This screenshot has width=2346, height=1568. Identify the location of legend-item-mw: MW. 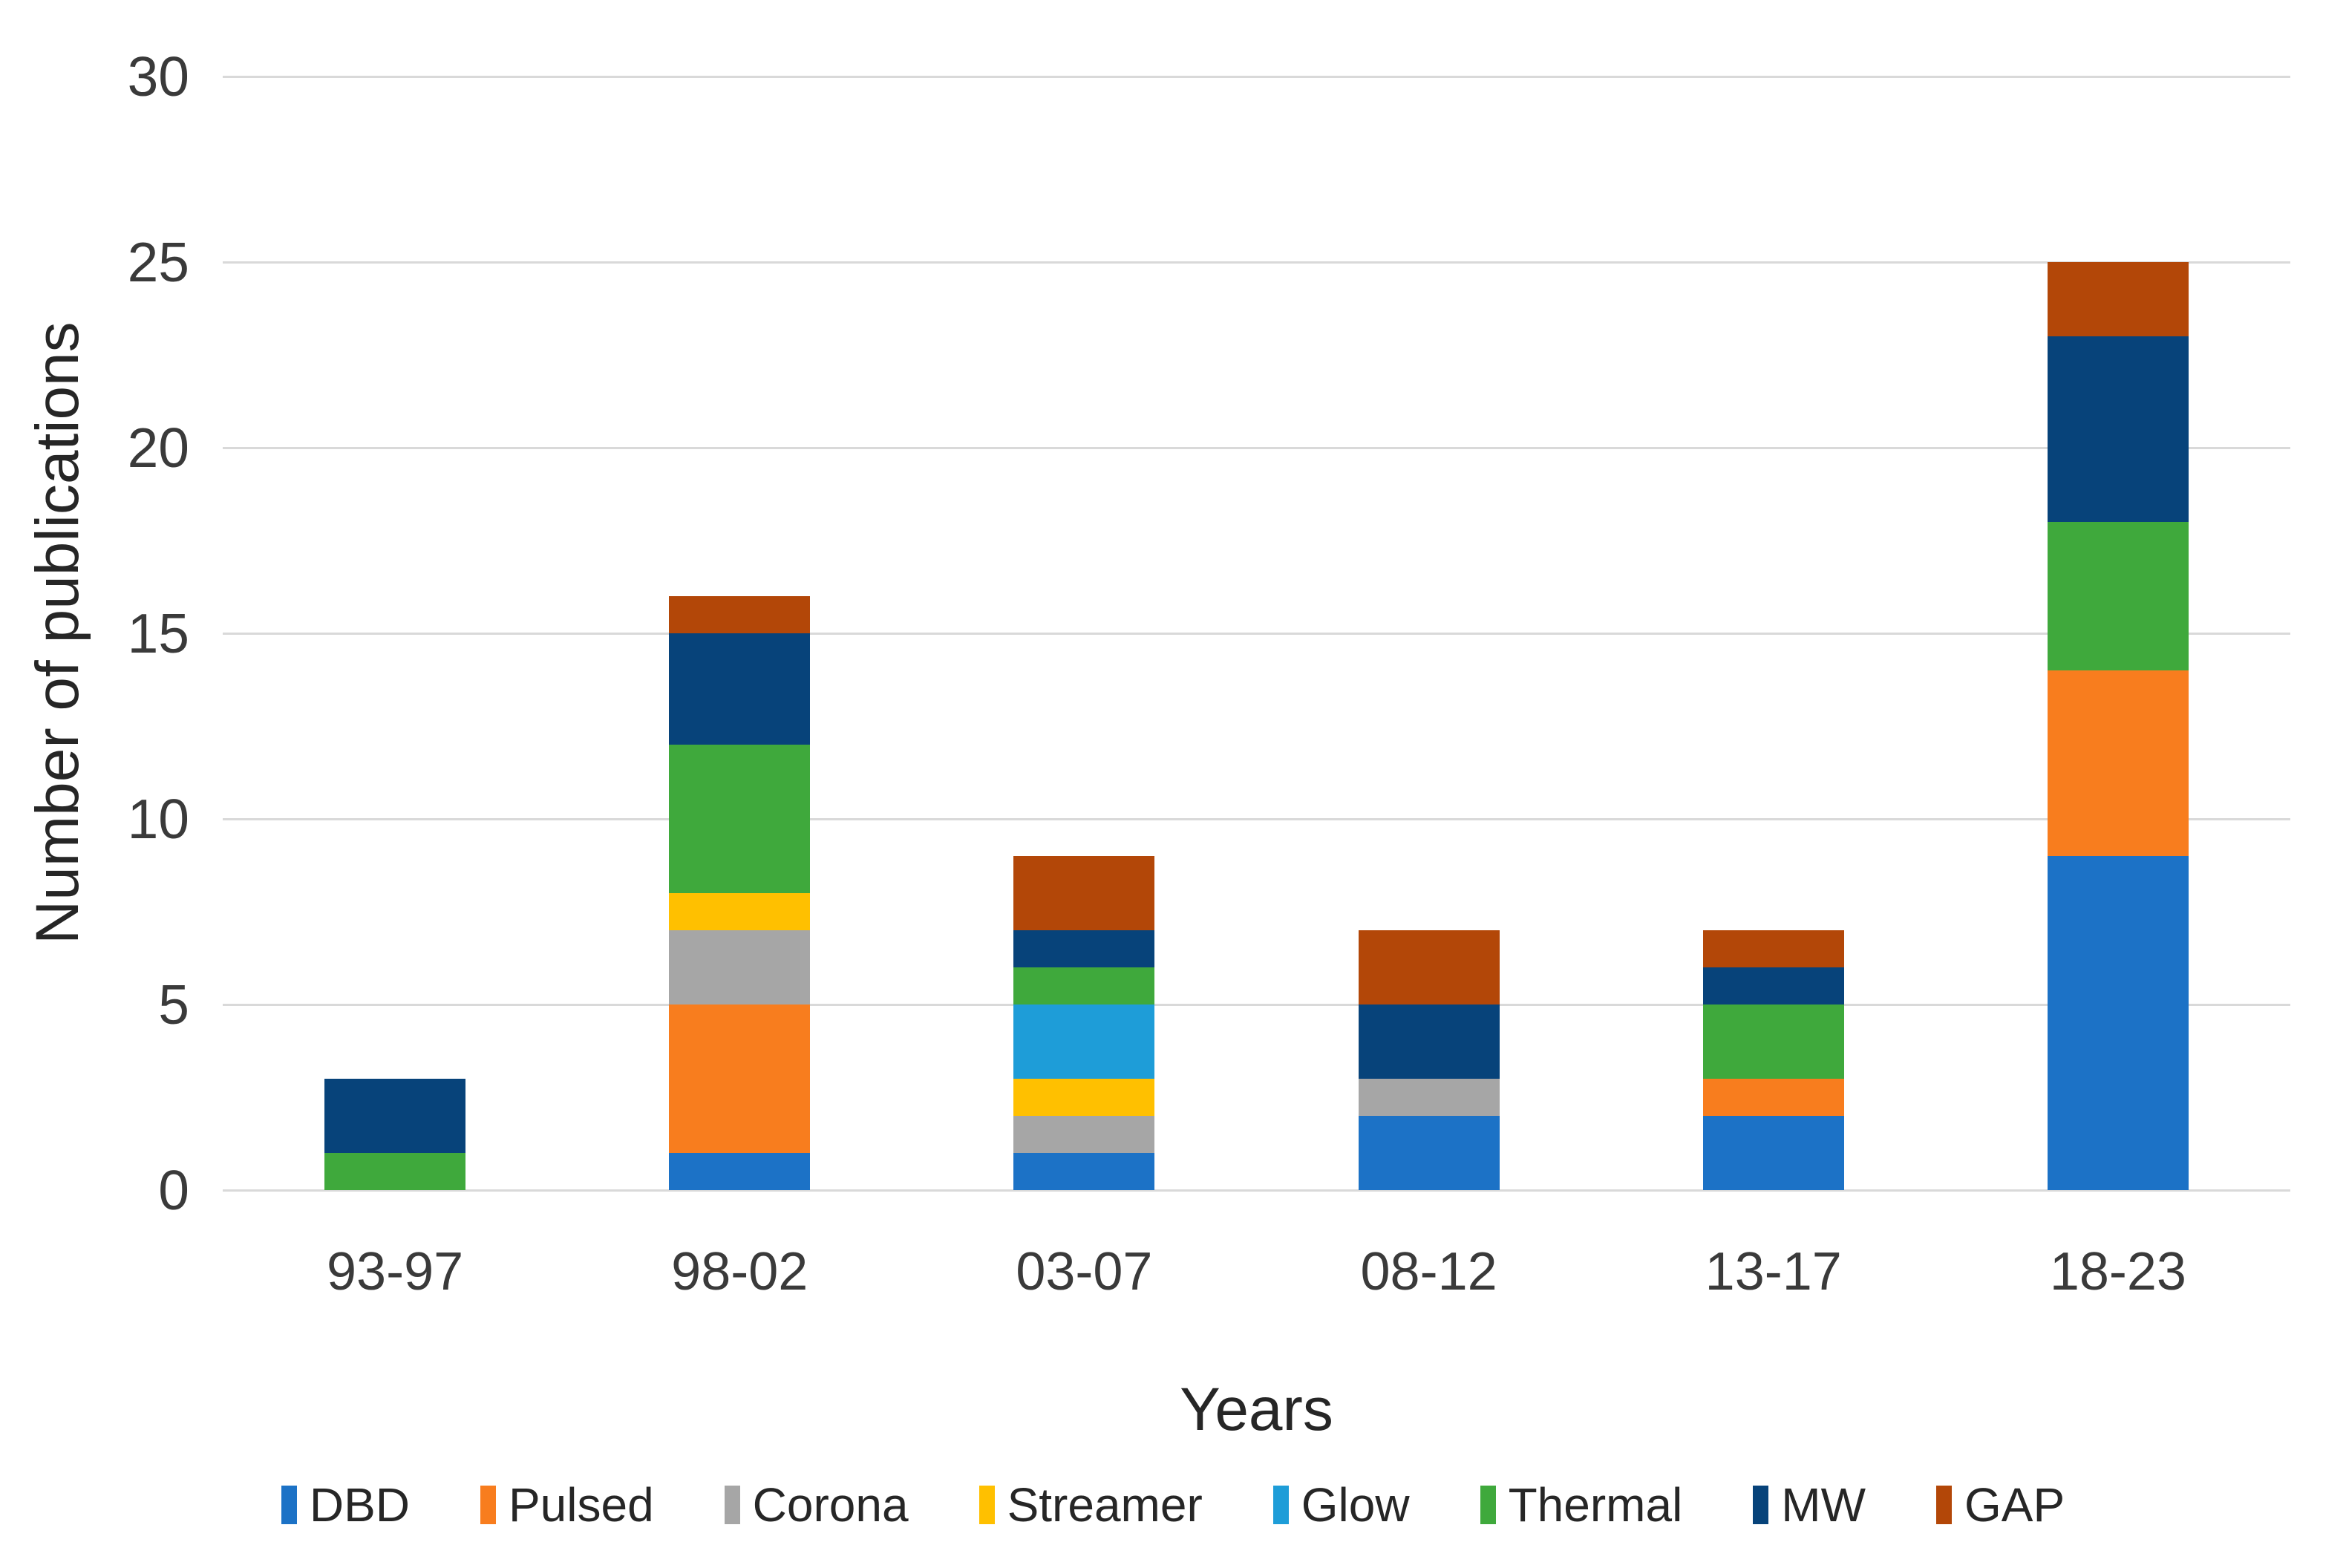
(1809, 1505).